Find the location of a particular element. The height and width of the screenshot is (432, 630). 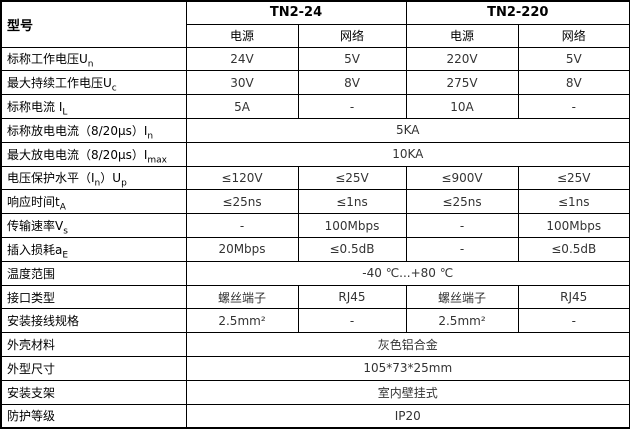

table-row: 防护等级 IP20 is located at coordinates (315, 416).